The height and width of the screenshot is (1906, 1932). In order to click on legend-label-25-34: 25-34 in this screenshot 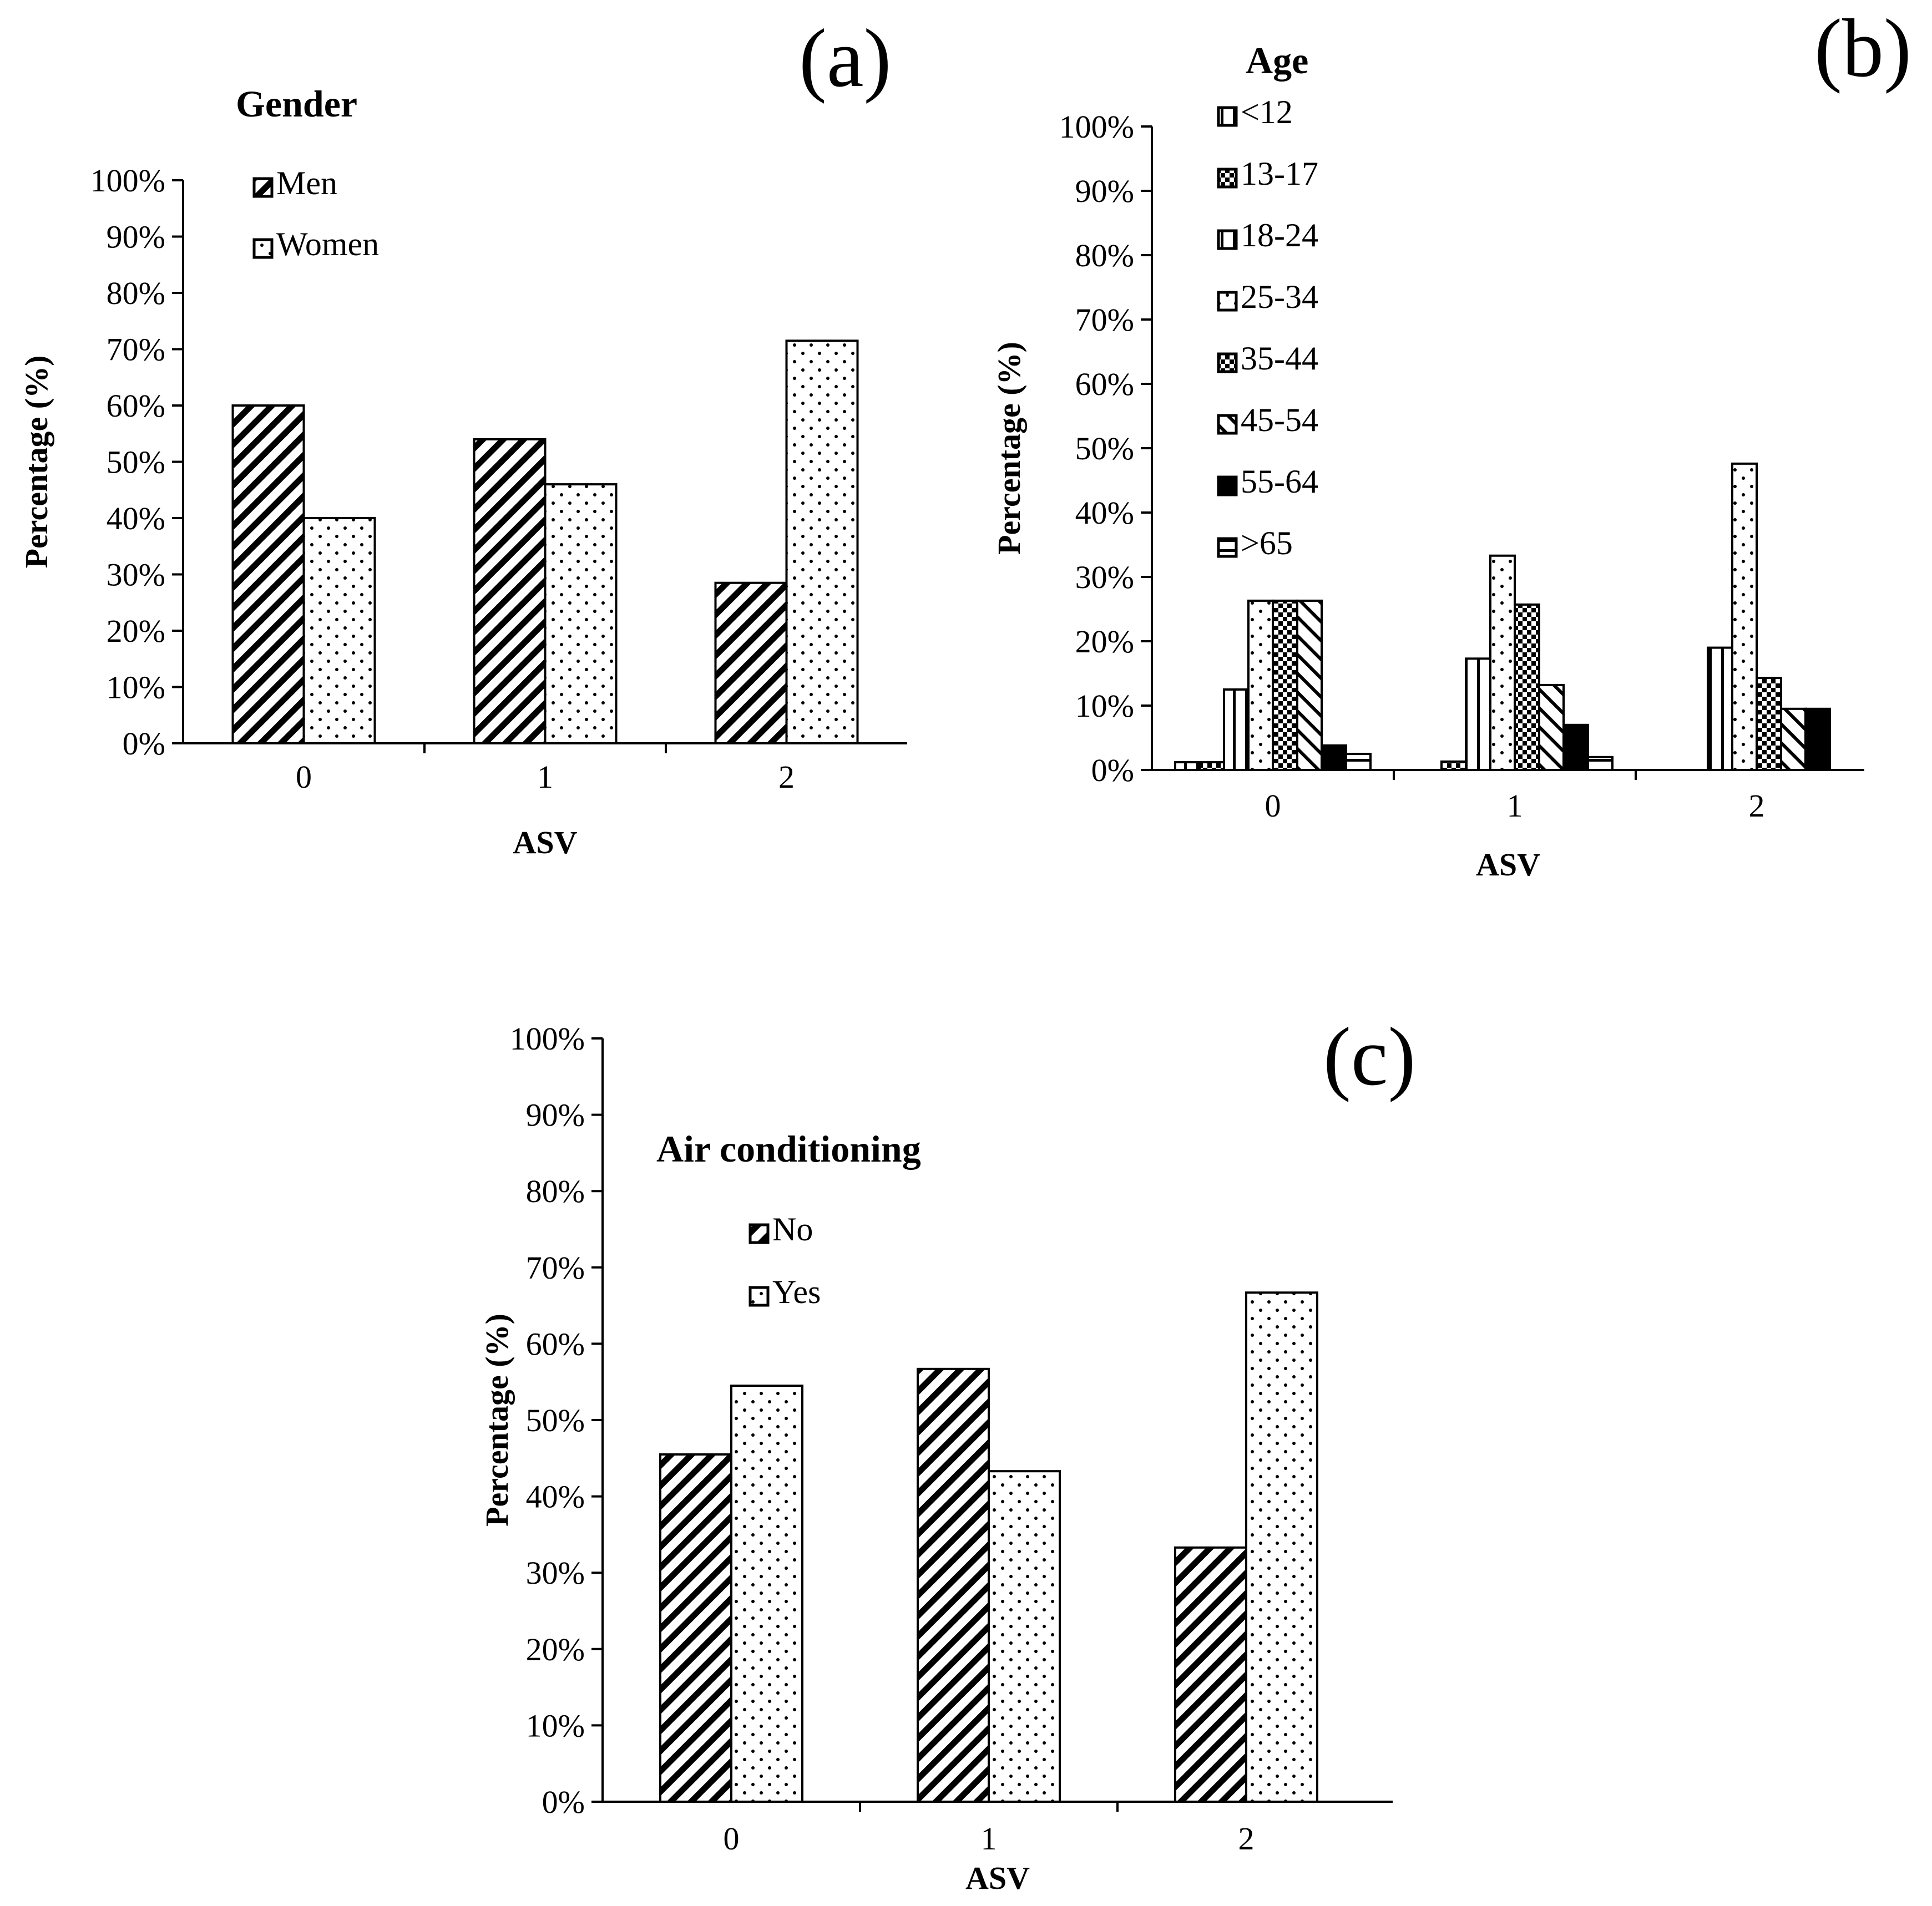, I will do `click(1280, 296)`.